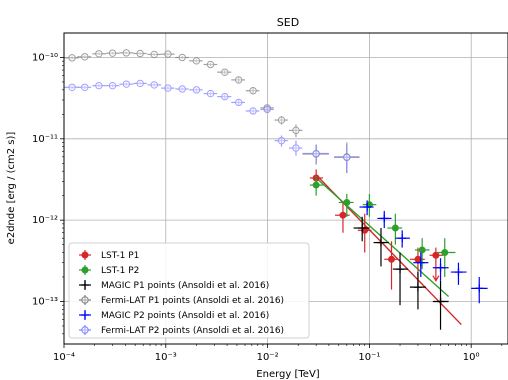 The width and height of the screenshot is (508, 380). I want to click on upper-limit-arrow, so click(436, 278).